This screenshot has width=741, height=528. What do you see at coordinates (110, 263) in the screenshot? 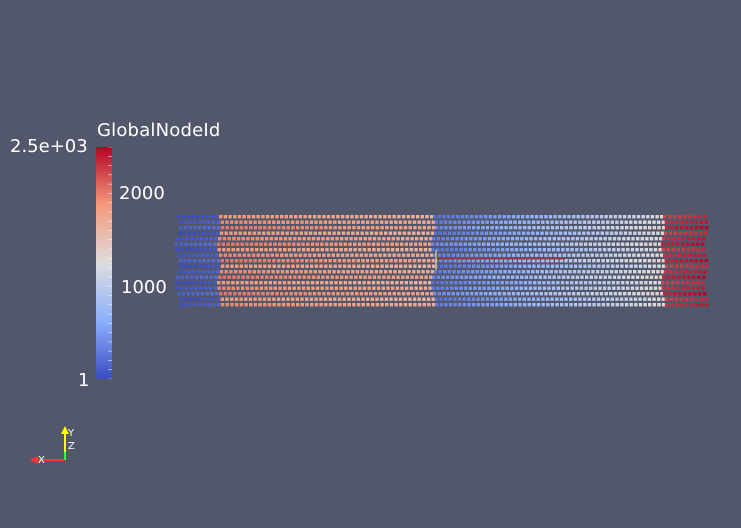
I see `colorbar-ticks` at bounding box center [110, 263].